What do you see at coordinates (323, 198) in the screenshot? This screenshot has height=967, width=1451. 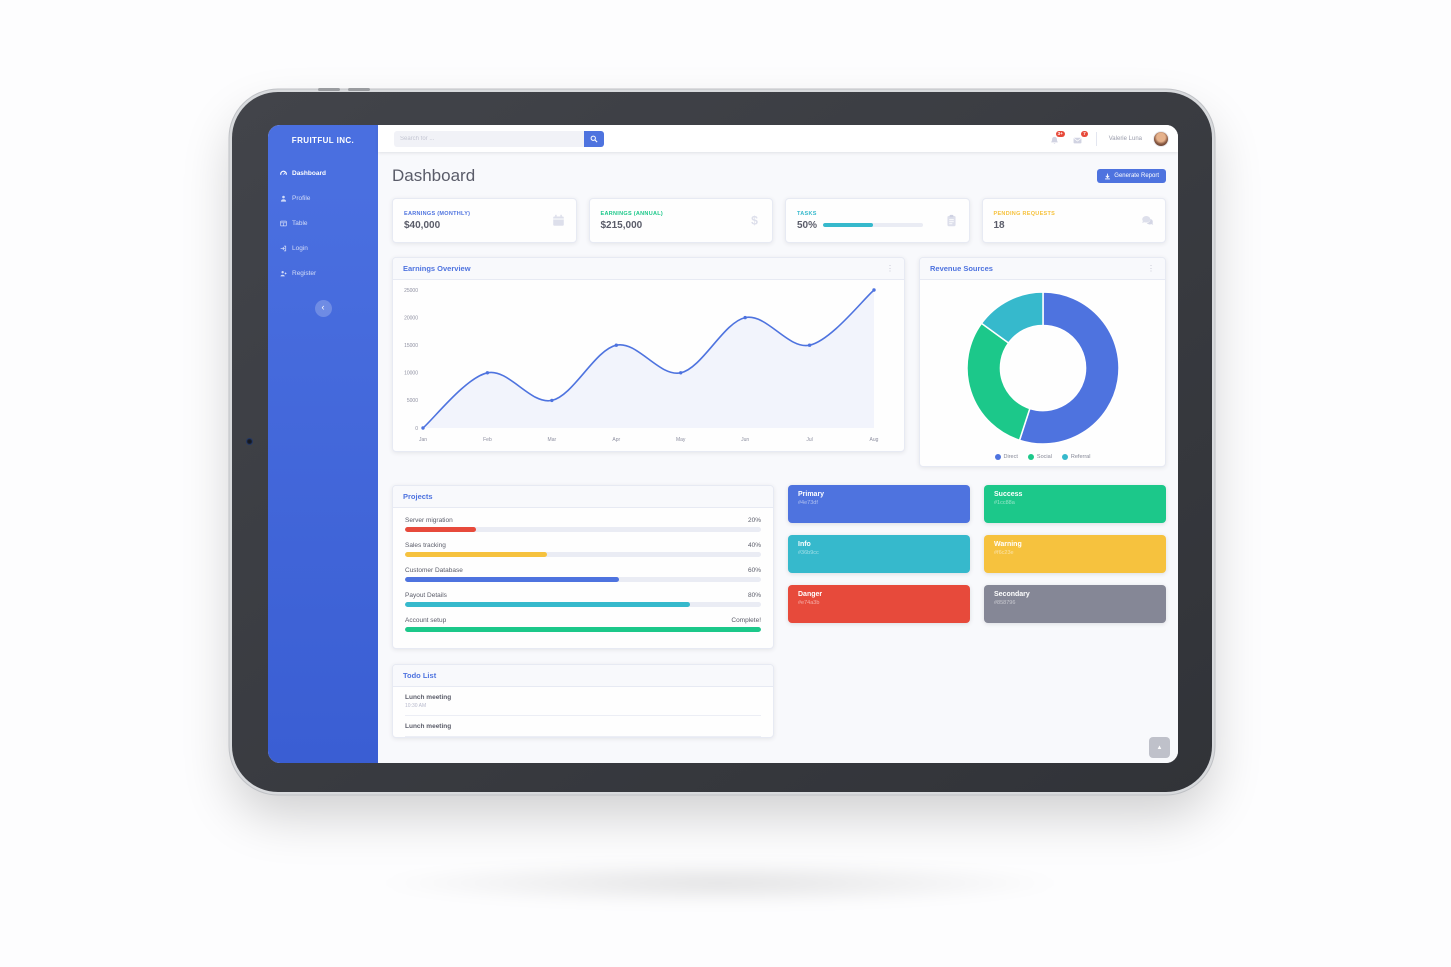 I see `sidebar-item-profile: Profile` at bounding box center [323, 198].